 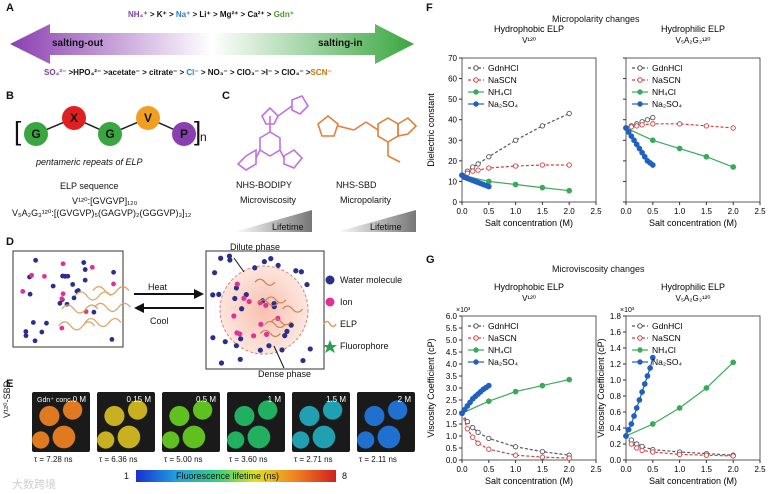 I want to click on ion-item: Li⁺, so click(x=205, y=14).